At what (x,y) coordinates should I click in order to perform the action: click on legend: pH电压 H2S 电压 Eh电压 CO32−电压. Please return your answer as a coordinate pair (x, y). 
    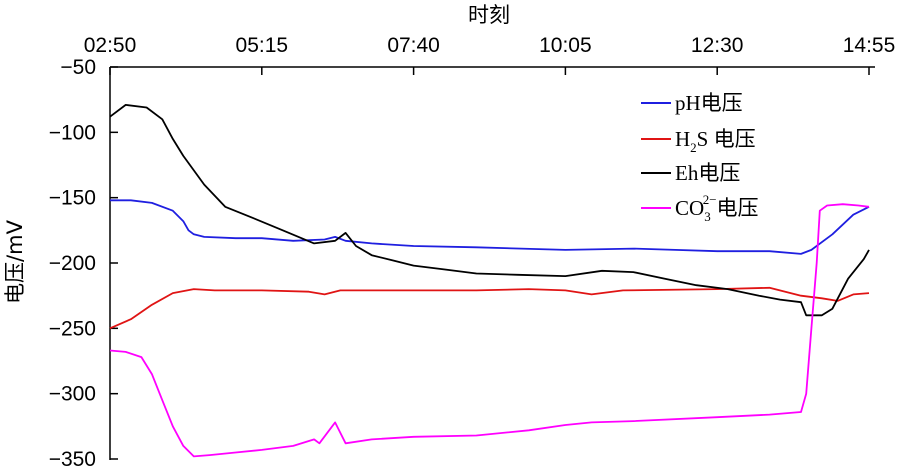
    Looking at the image, I should click on (700, 157).